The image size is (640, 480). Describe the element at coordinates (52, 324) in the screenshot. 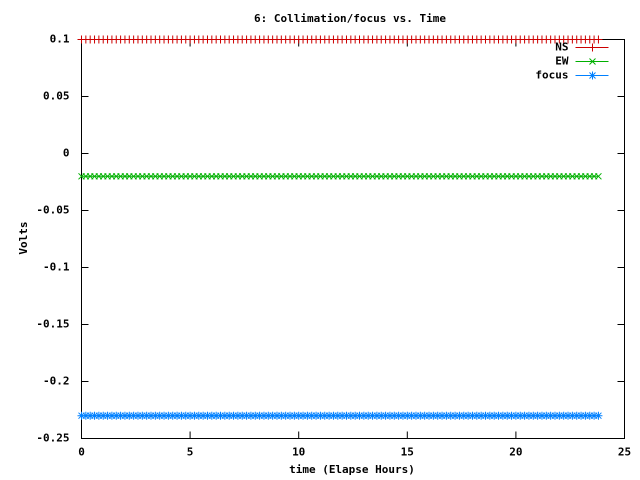

I see `y-tick-label: -0.15` at that location.